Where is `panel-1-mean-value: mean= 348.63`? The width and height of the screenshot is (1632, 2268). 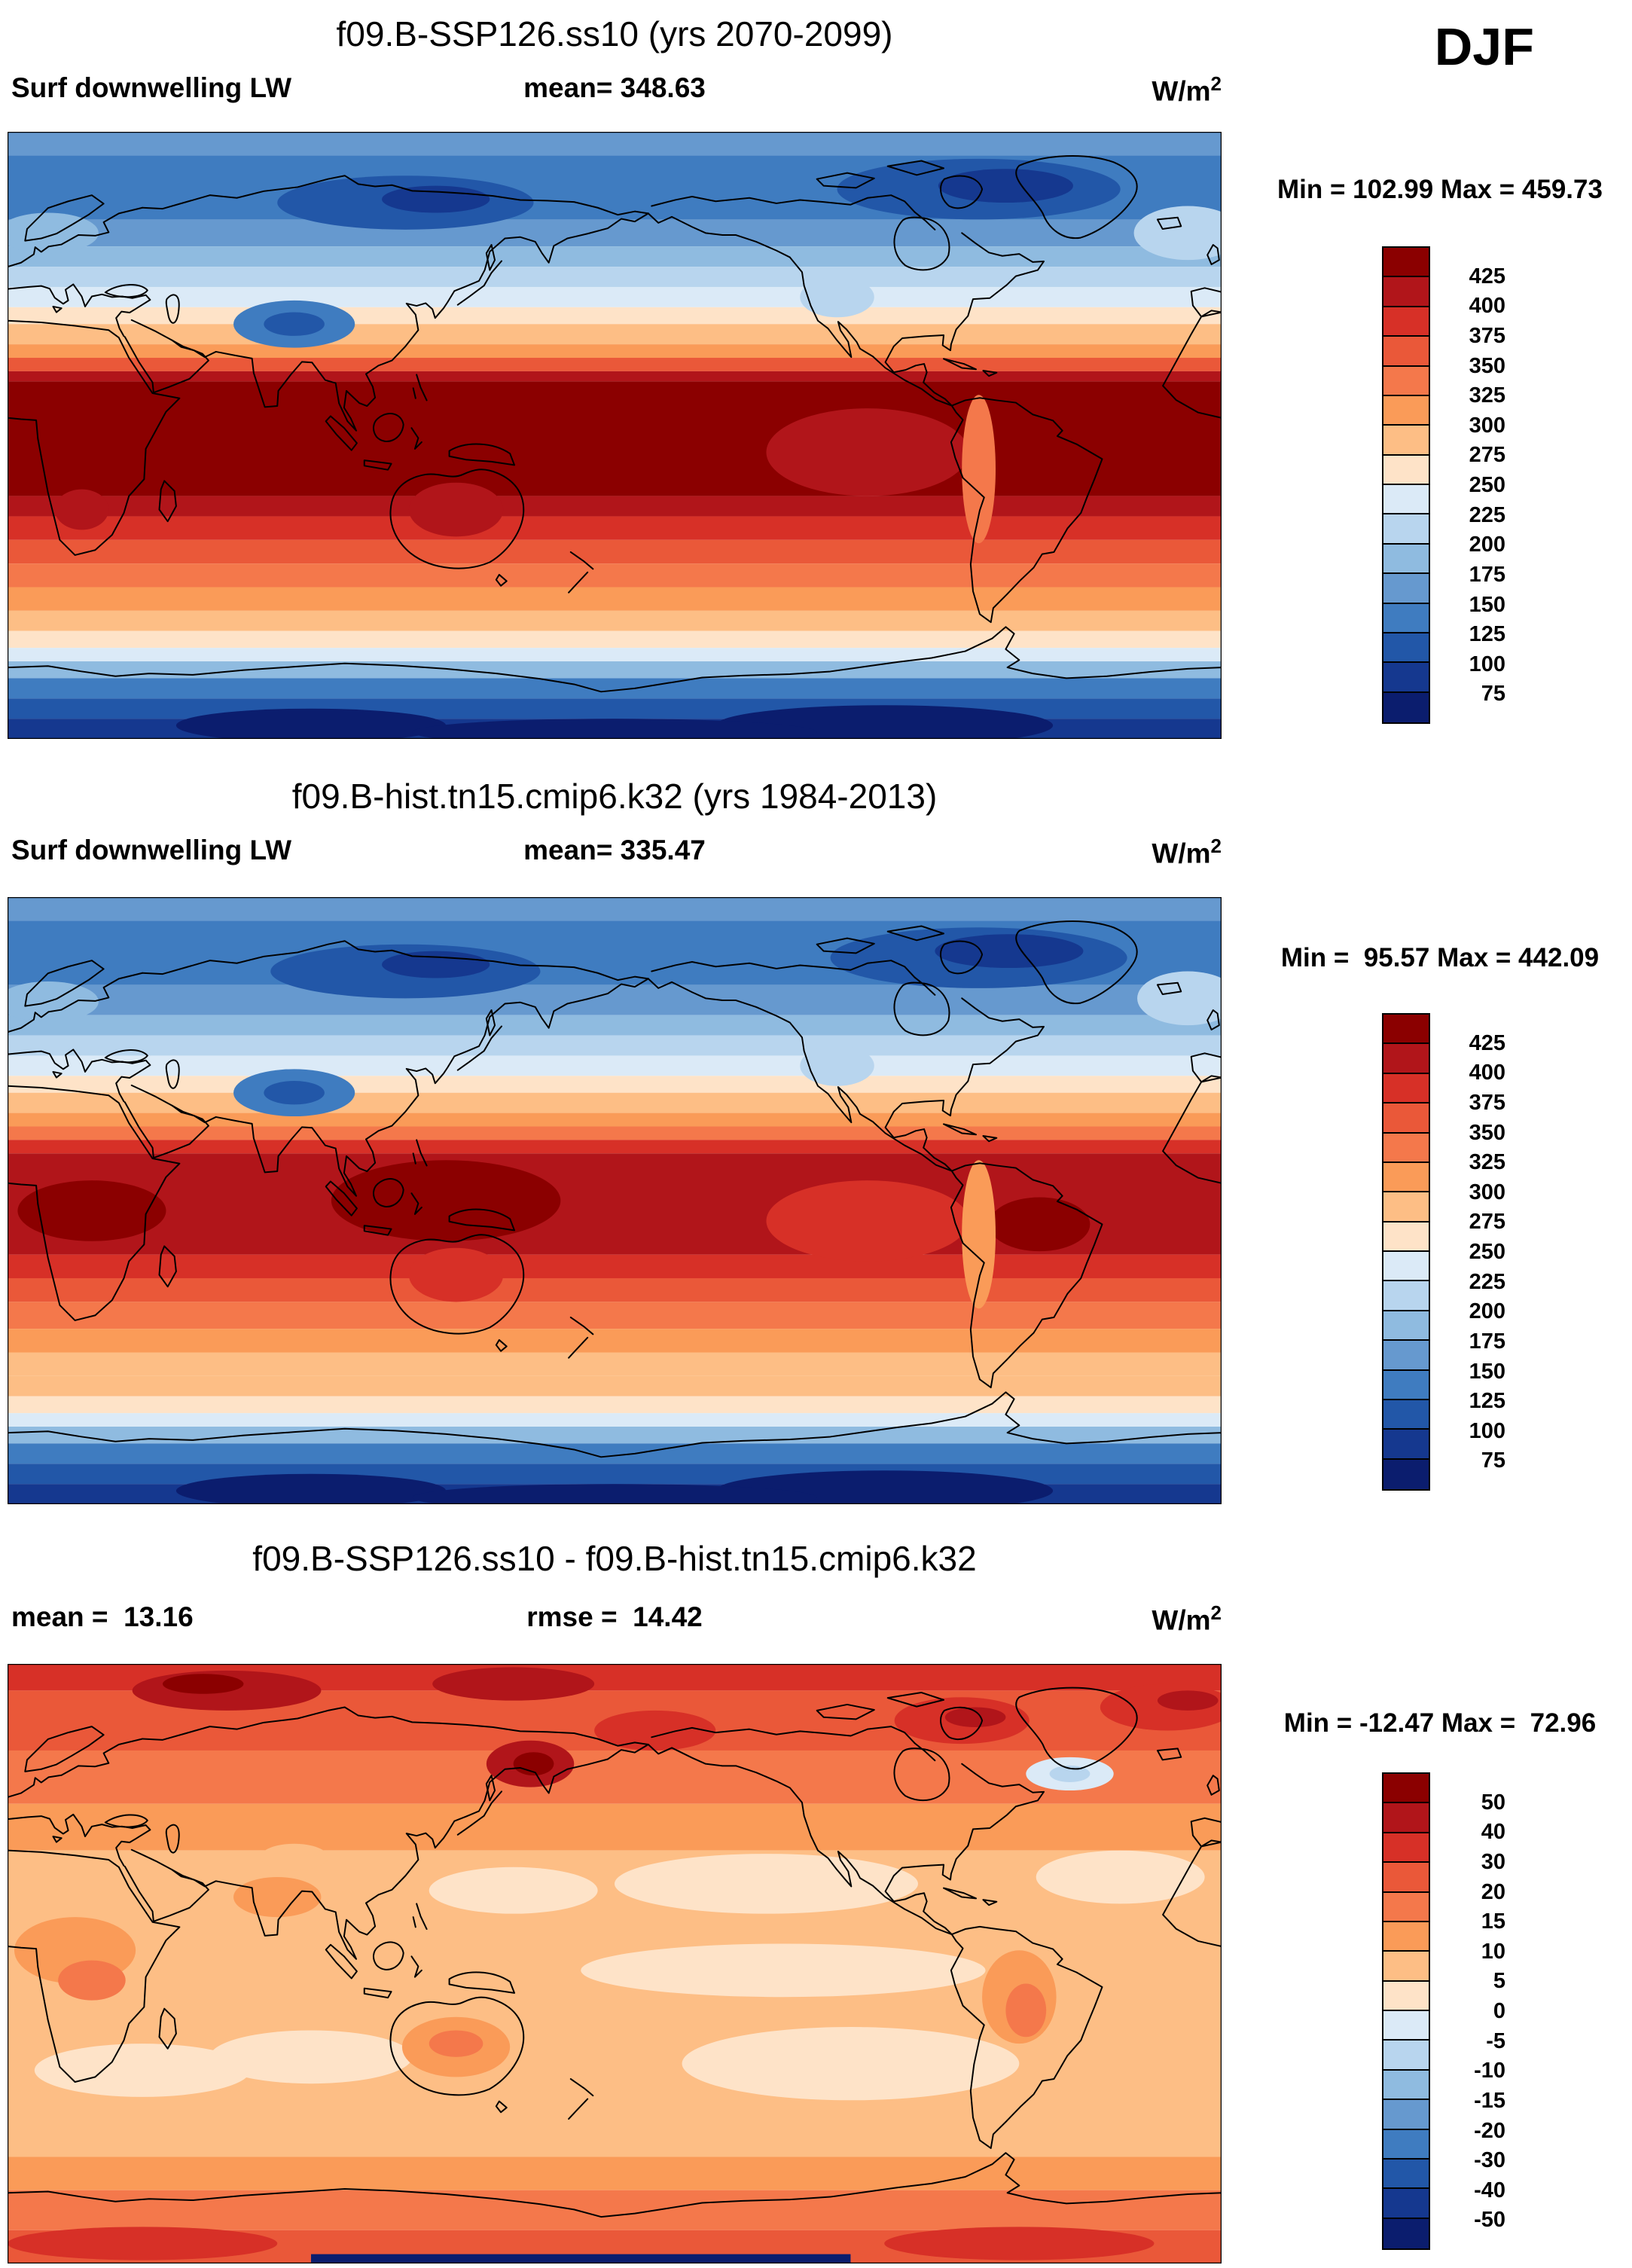
panel-1-mean-value: mean= 348.63 is located at coordinates (614, 88).